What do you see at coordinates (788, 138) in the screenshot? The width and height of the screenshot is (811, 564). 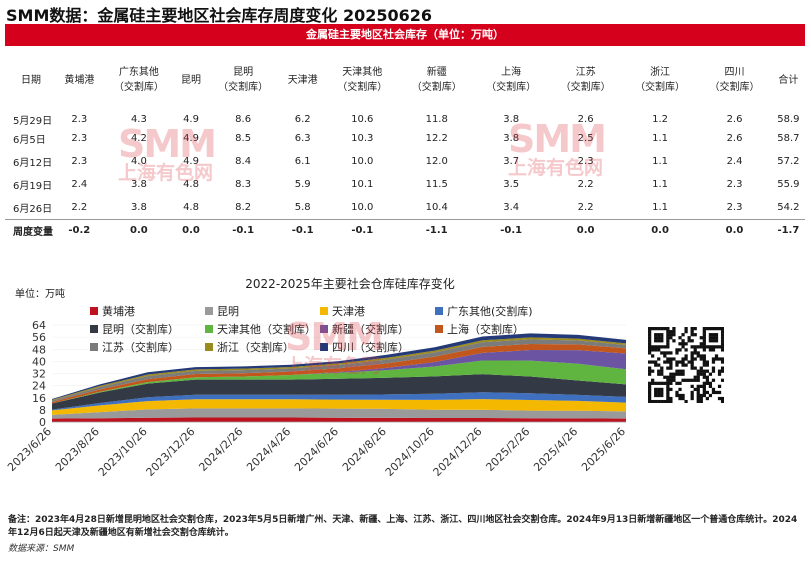 I see `value-cell: 58.7` at bounding box center [788, 138].